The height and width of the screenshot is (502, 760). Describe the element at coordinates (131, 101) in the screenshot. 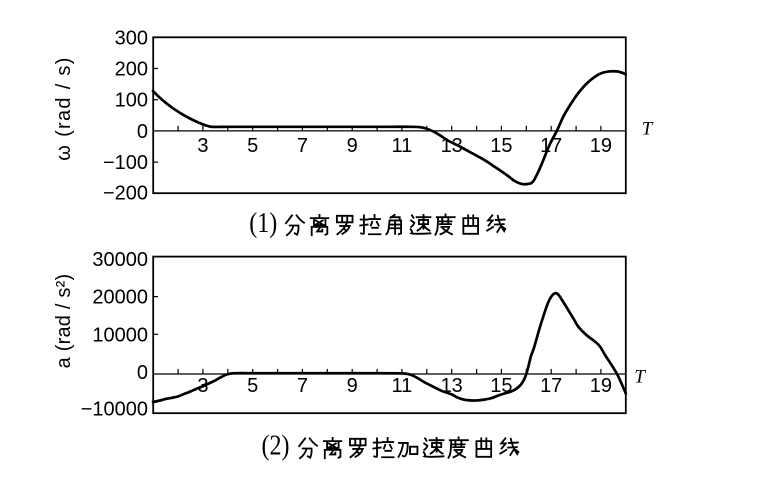

I see `svg-text: 100` at that location.